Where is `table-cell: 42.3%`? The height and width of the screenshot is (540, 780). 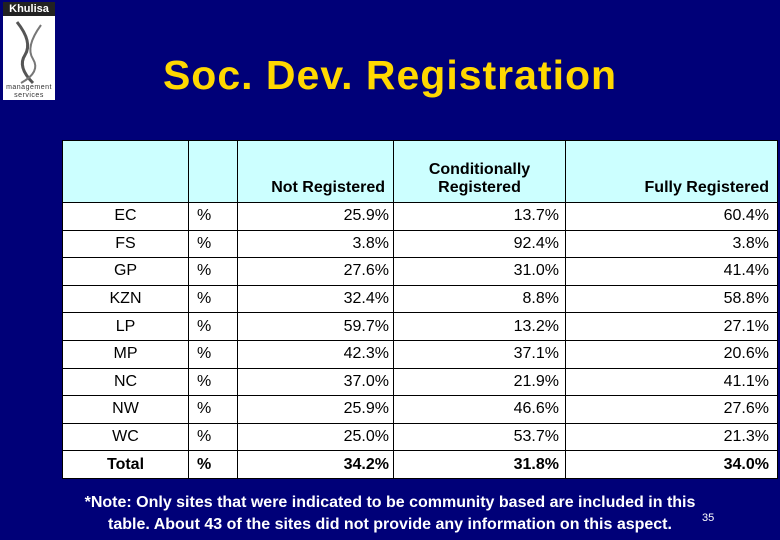 table-cell: 42.3% is located at coordinates (315, 354).